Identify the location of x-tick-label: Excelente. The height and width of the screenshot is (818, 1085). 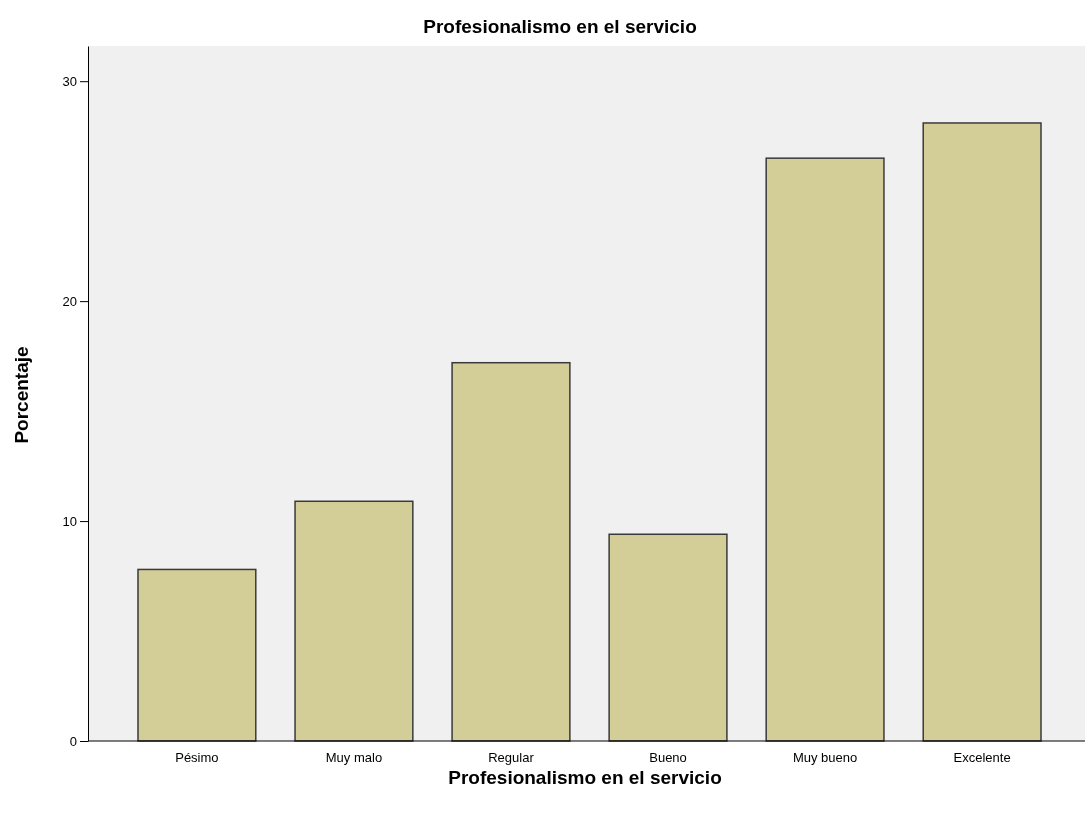
(982, 758).